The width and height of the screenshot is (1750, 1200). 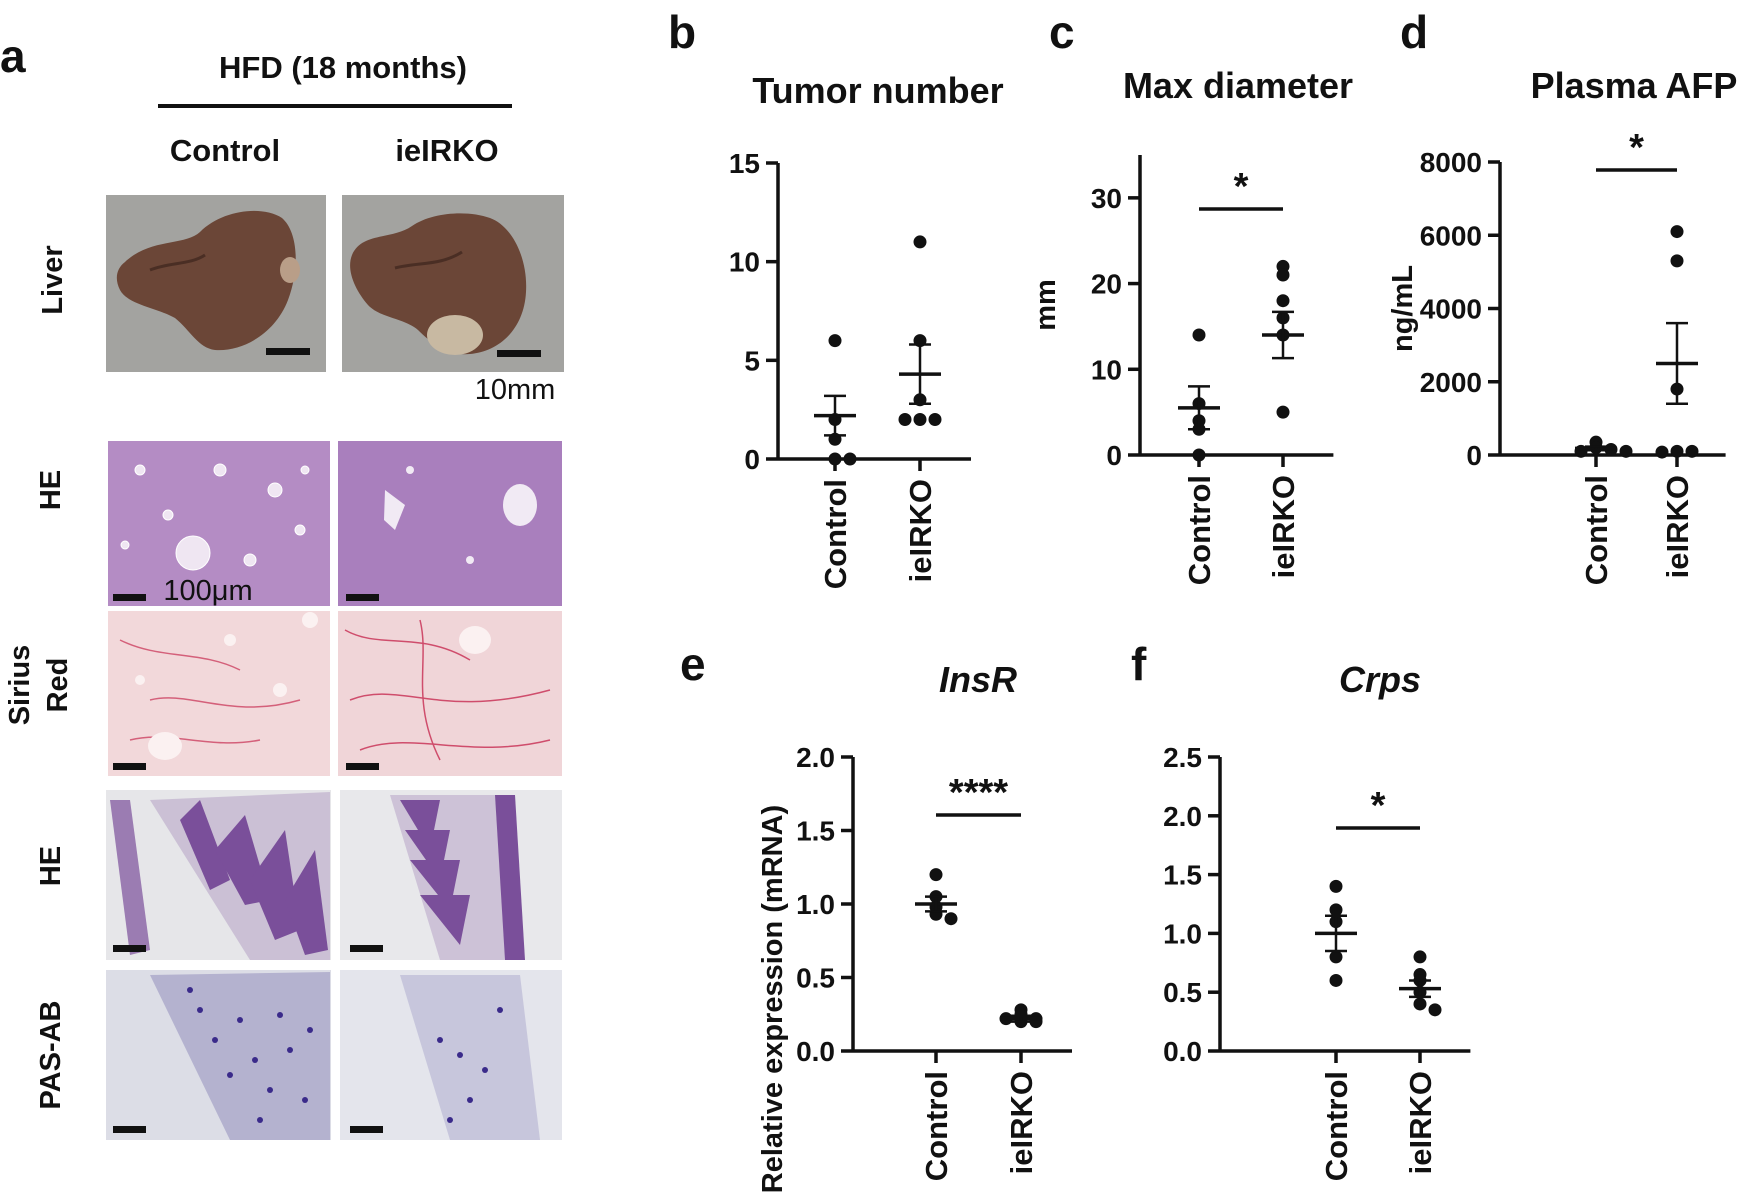 I want to click on row-label-pas-ab: PAS-AB, so click(x=51, y=1054).